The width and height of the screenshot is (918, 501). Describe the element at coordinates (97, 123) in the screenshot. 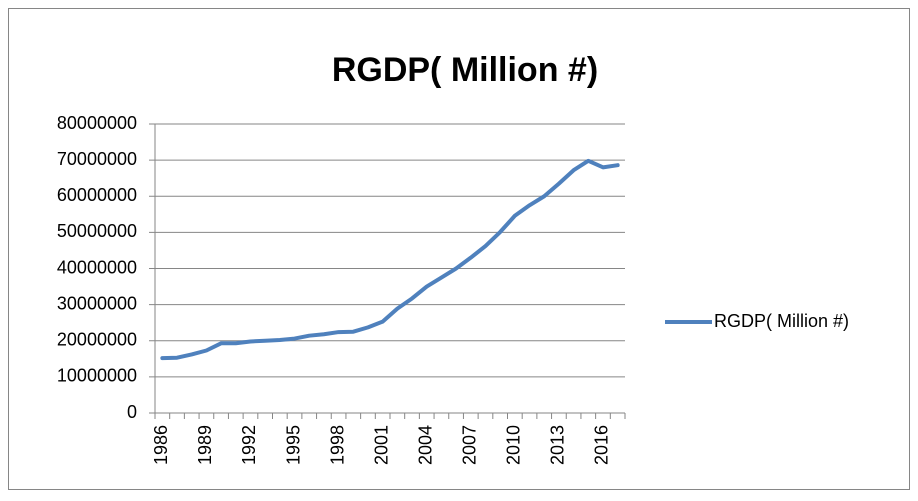

I see `y-tick-label: 80000000` at that location.